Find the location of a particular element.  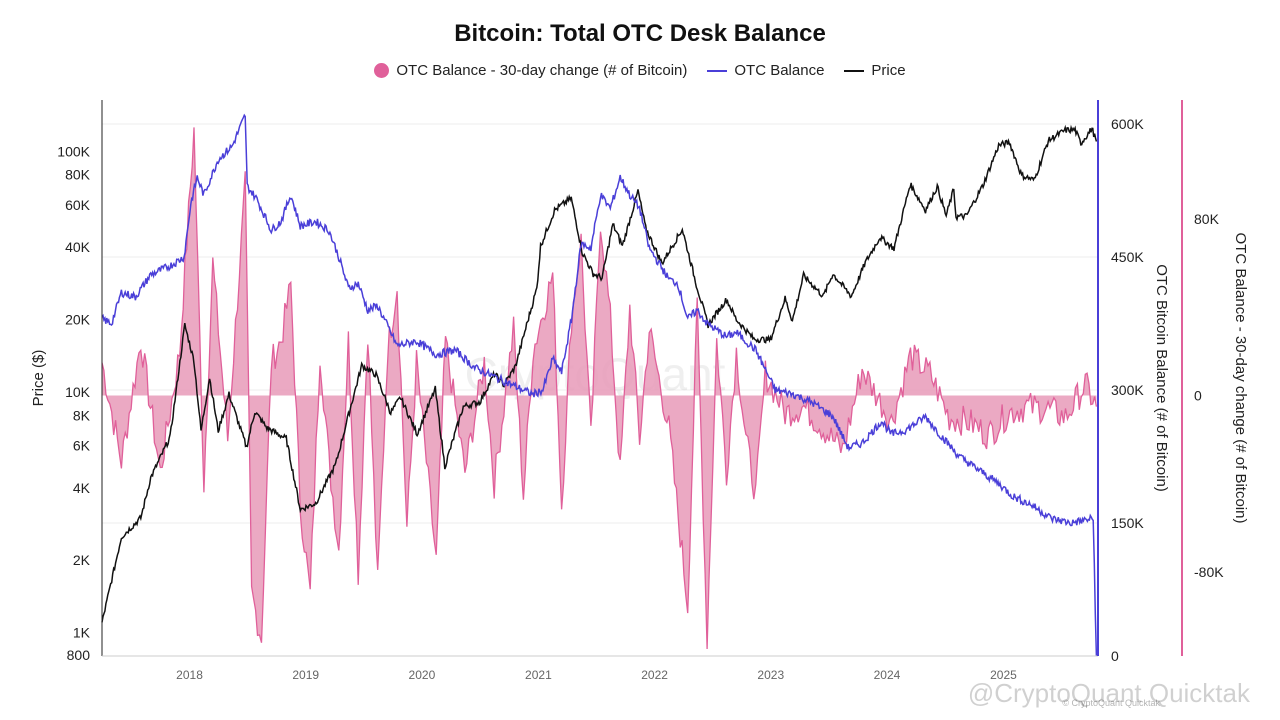

price-tick-label: 100K is located at coordinates (73, 151).